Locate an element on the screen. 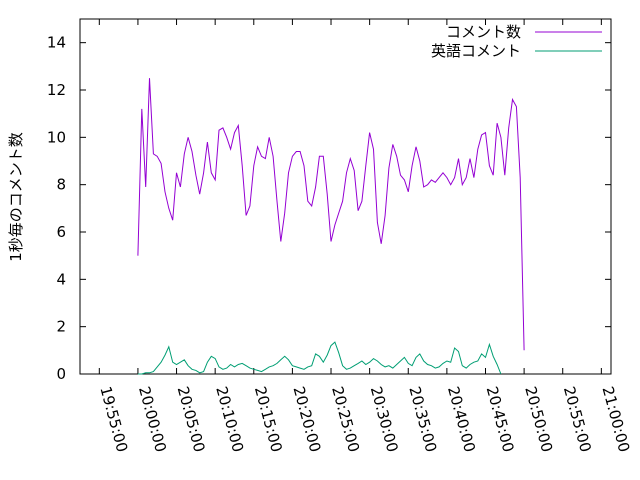  y-tick-label: 8 is located at coordinates (61, 185).